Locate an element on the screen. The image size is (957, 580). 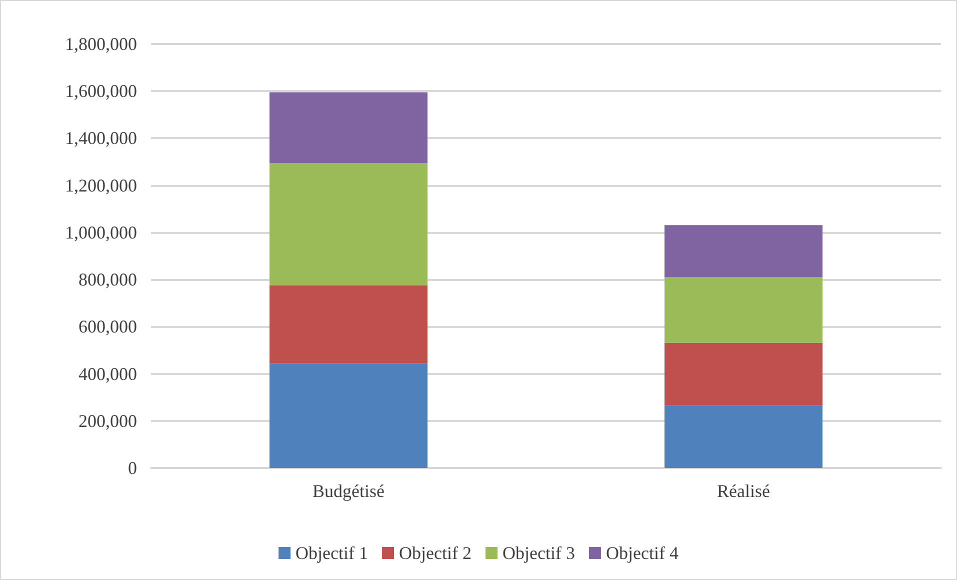
legend-label: Objectif 3 is located at coordinates (538, 553).